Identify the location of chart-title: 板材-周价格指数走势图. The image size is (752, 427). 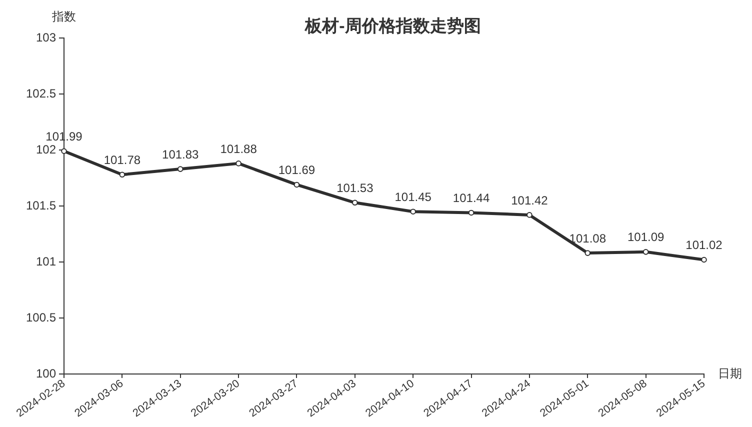
(392, 26).